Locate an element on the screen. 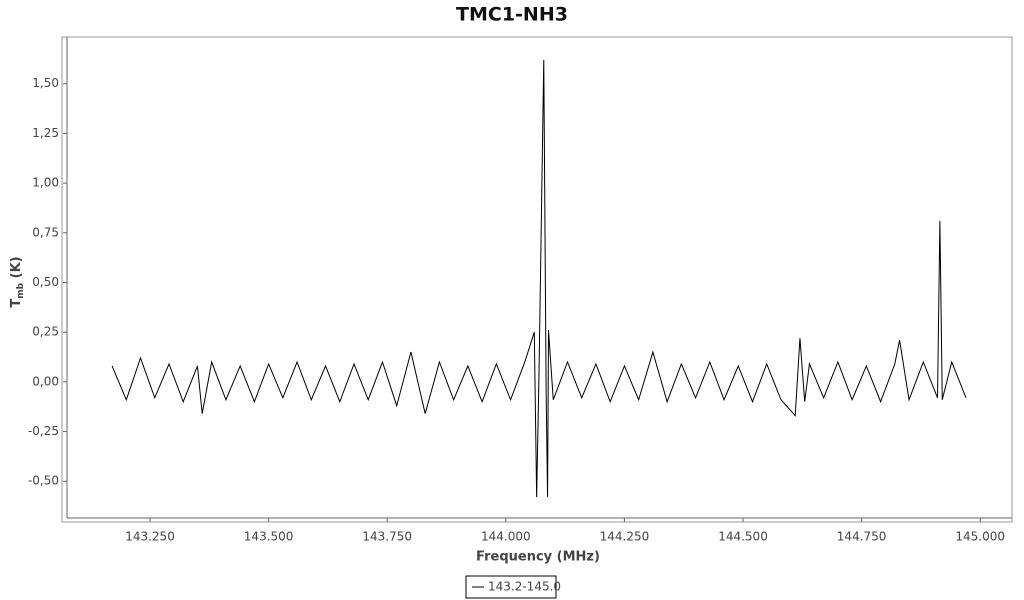 Image resolution: width=1024 pixels, height=600 pixels. legend-label: 143.2-145.0 is located at coordinates (524, 587).